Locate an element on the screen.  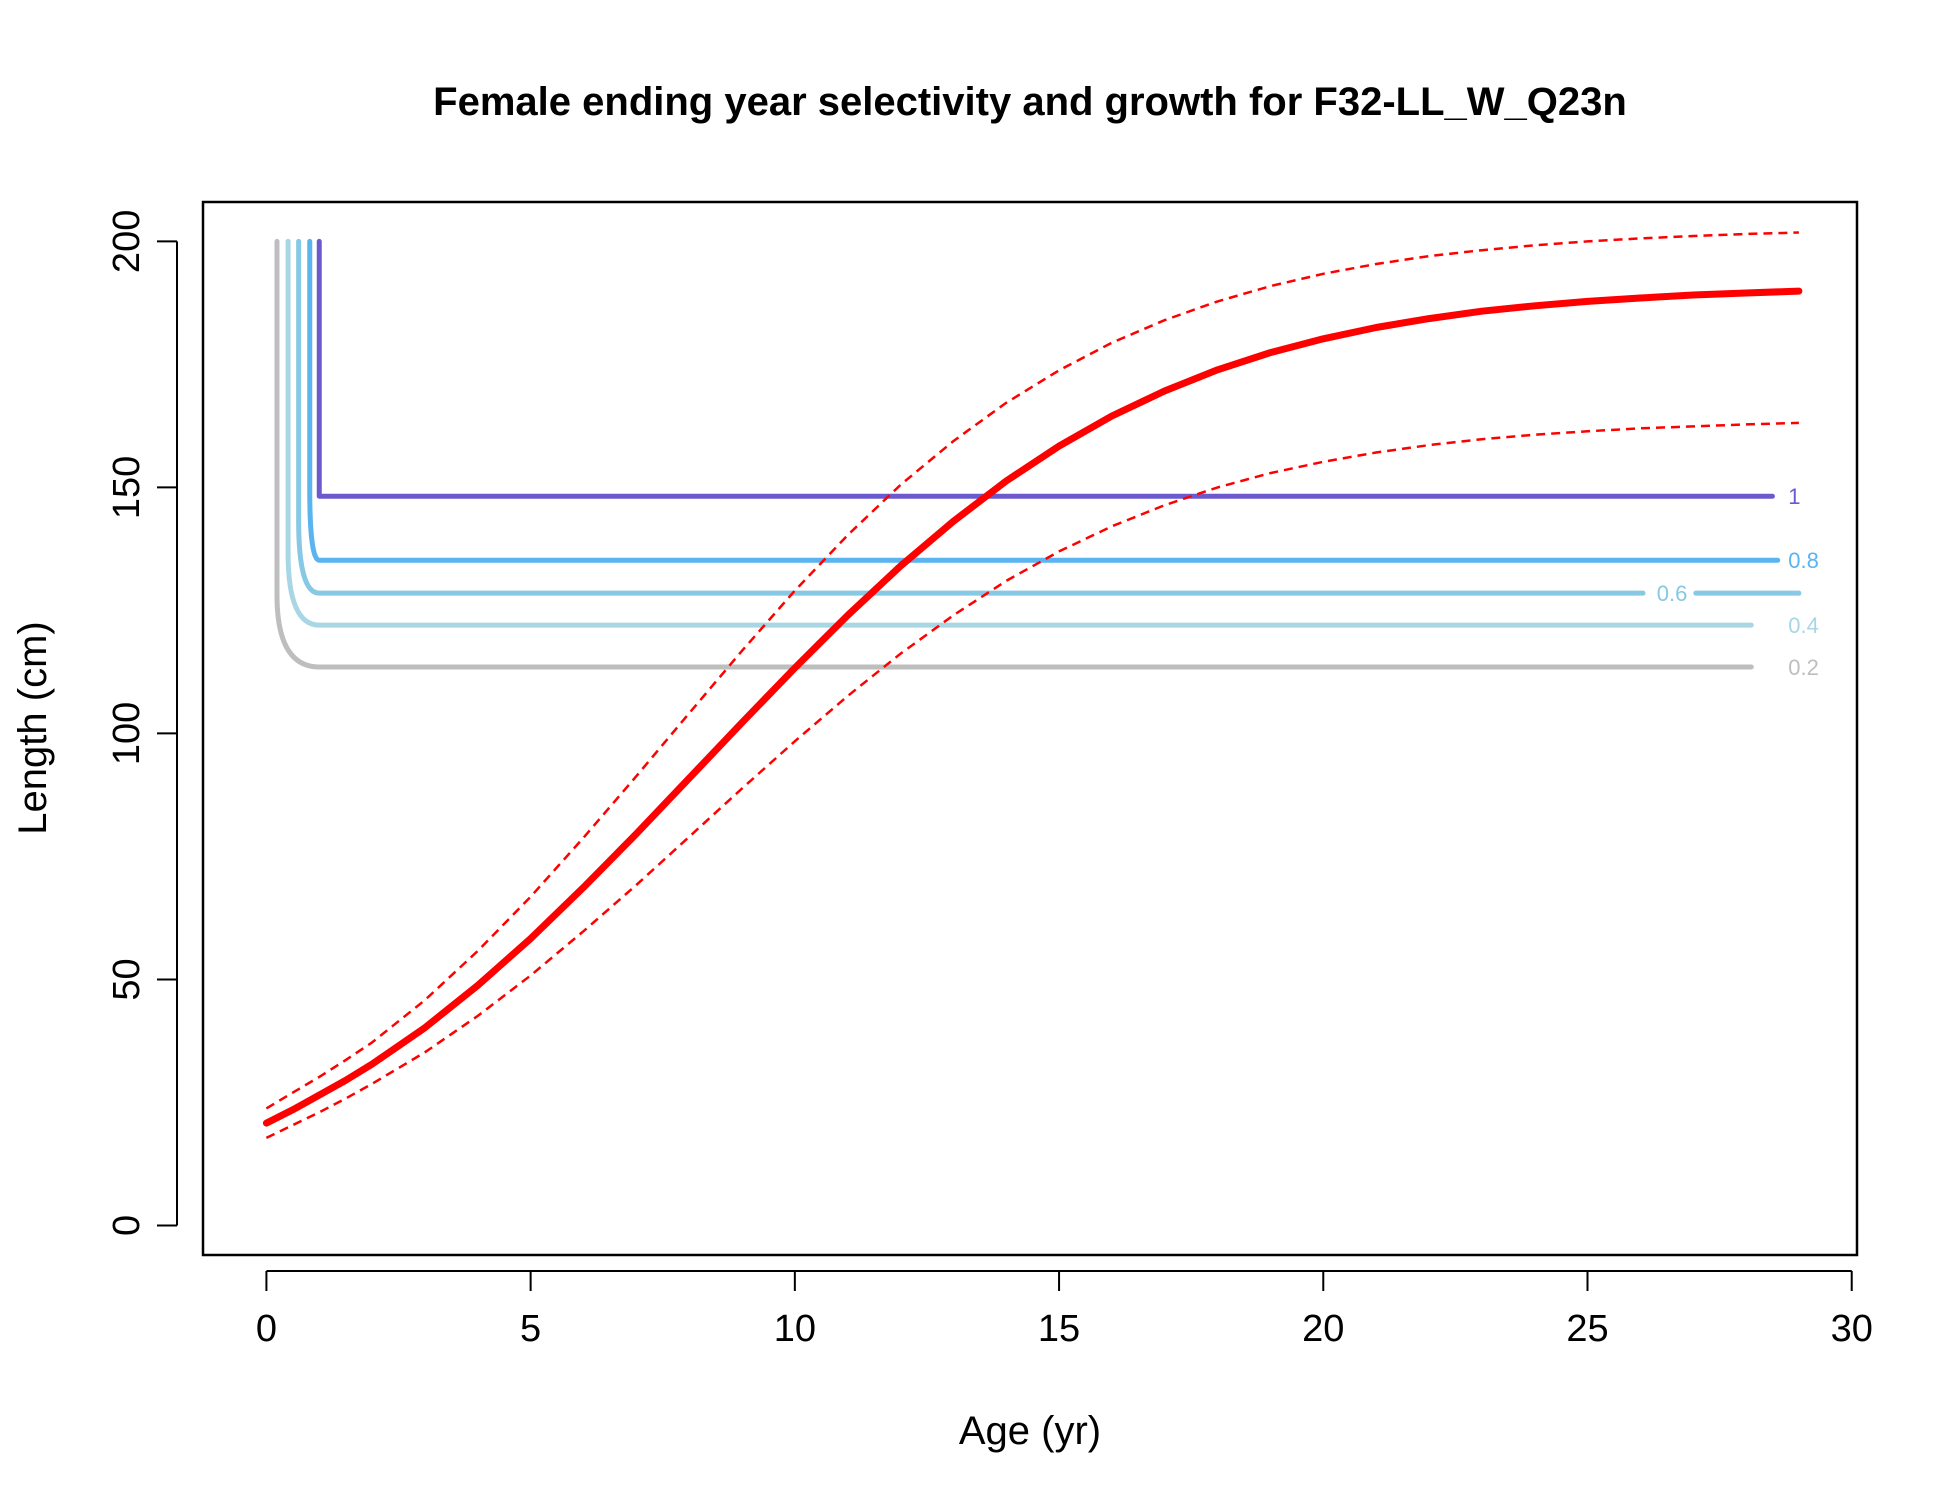
y-tick-label: 0 is located at coordinates (127, 1225).